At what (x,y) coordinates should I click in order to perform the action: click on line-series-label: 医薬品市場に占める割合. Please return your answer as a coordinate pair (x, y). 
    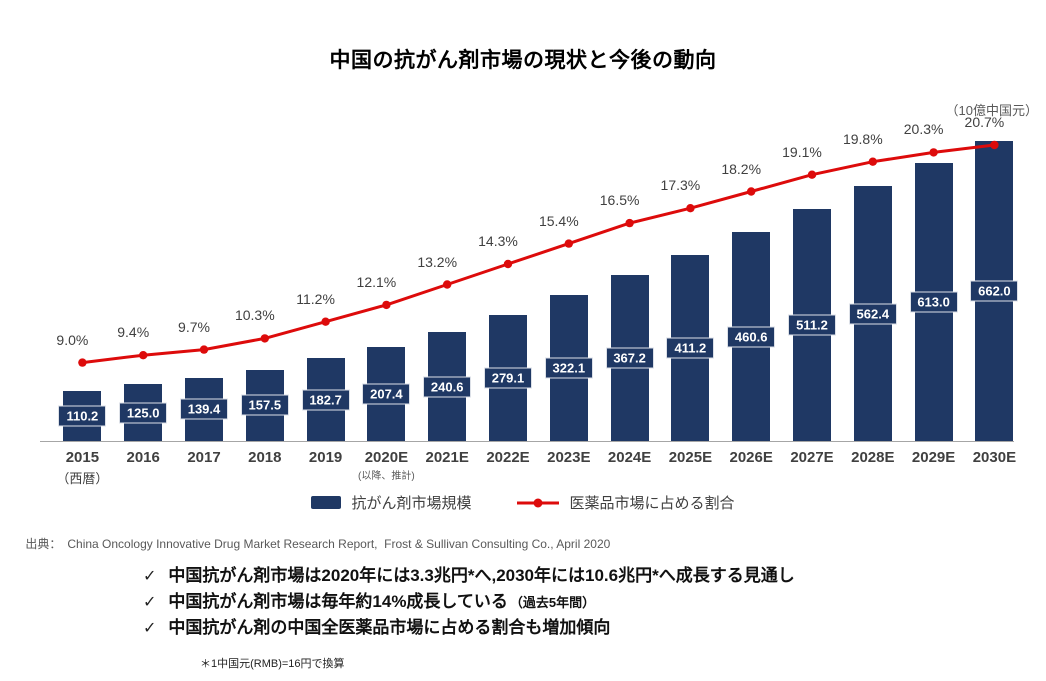
    Looking at the image, I should click on (652, 503).